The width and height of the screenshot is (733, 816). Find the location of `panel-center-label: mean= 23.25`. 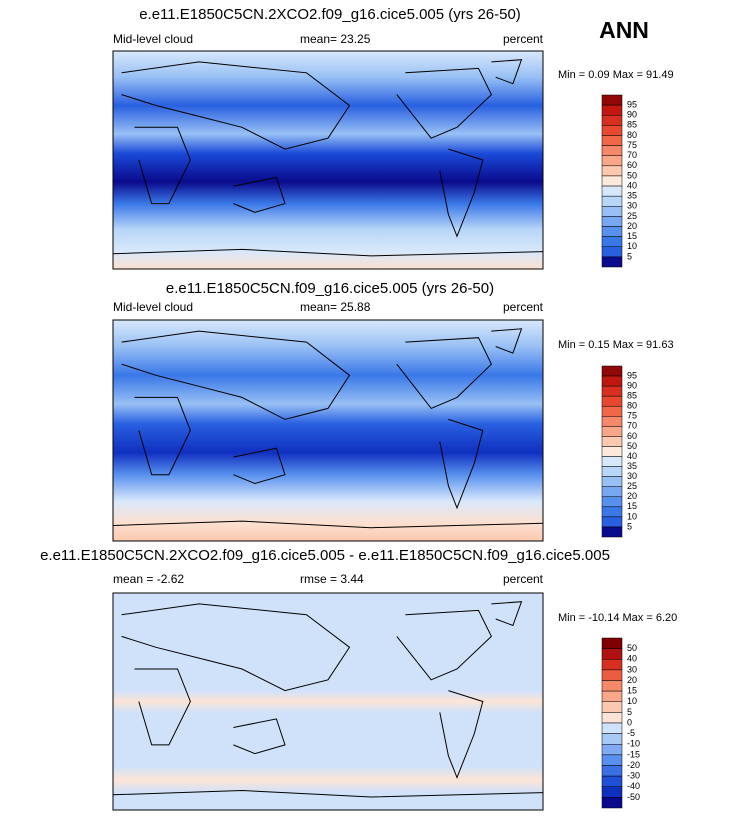

panel-center-label: mean= 23.25 is located at coordinates (335, 39).